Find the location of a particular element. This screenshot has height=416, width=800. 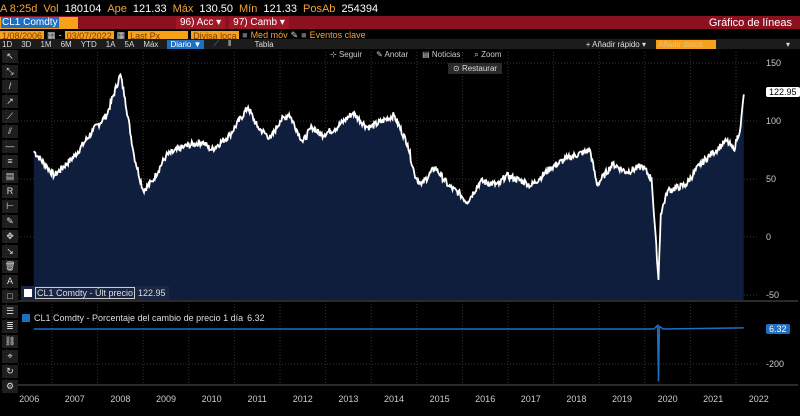

x-tick-label: 2011 is located at coordinates (257, 399).